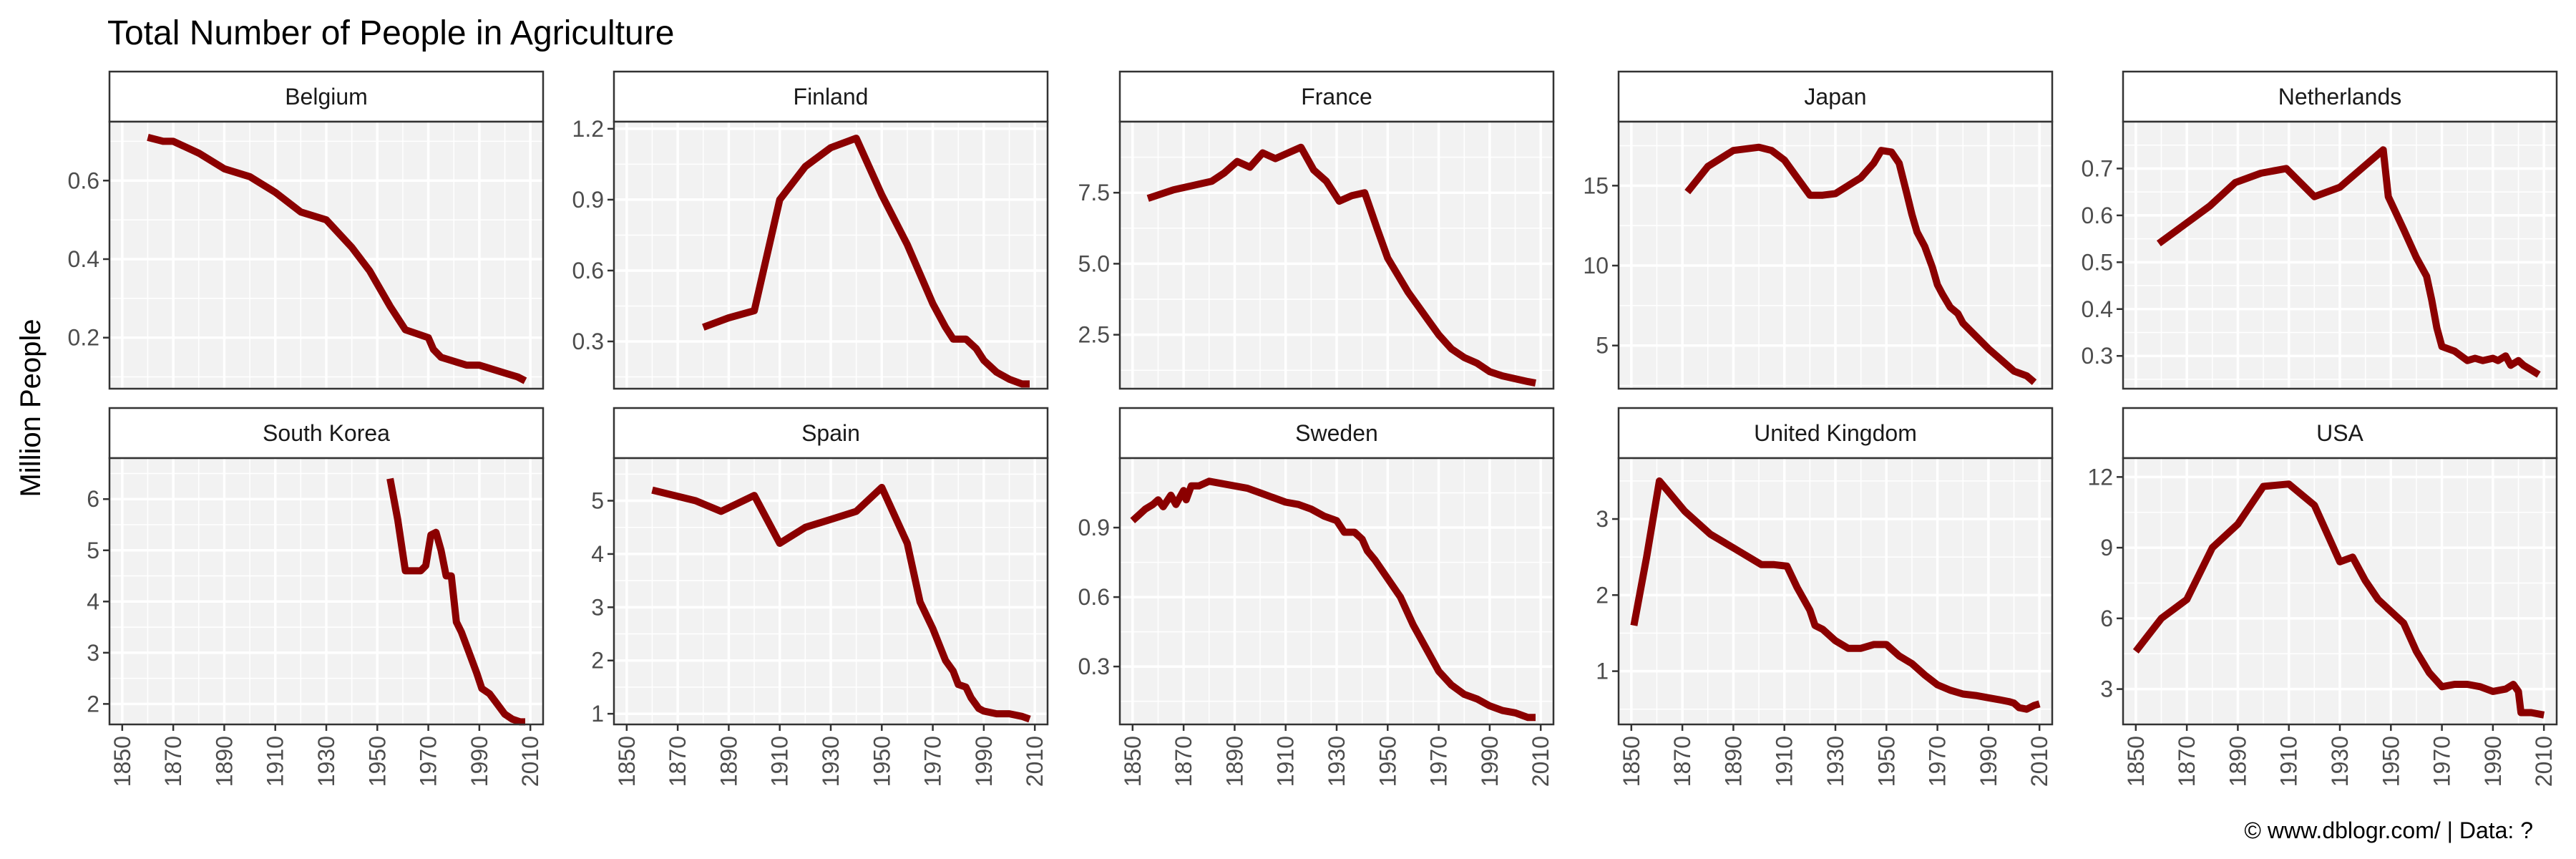 This screenshot has height=859, width=2576. What do you see at coordinates (2097, 168) in the screenshot?
I see `y-tick-label: 0.7` at bounding box center [2097, 168].